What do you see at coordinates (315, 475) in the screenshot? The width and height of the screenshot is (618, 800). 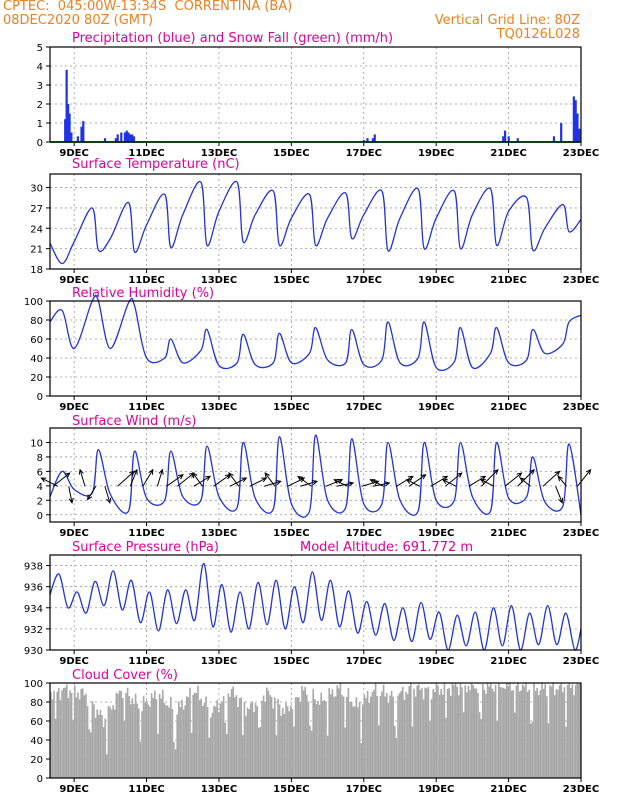 I see `wind-plot-border` at bounding box center [315, 475].